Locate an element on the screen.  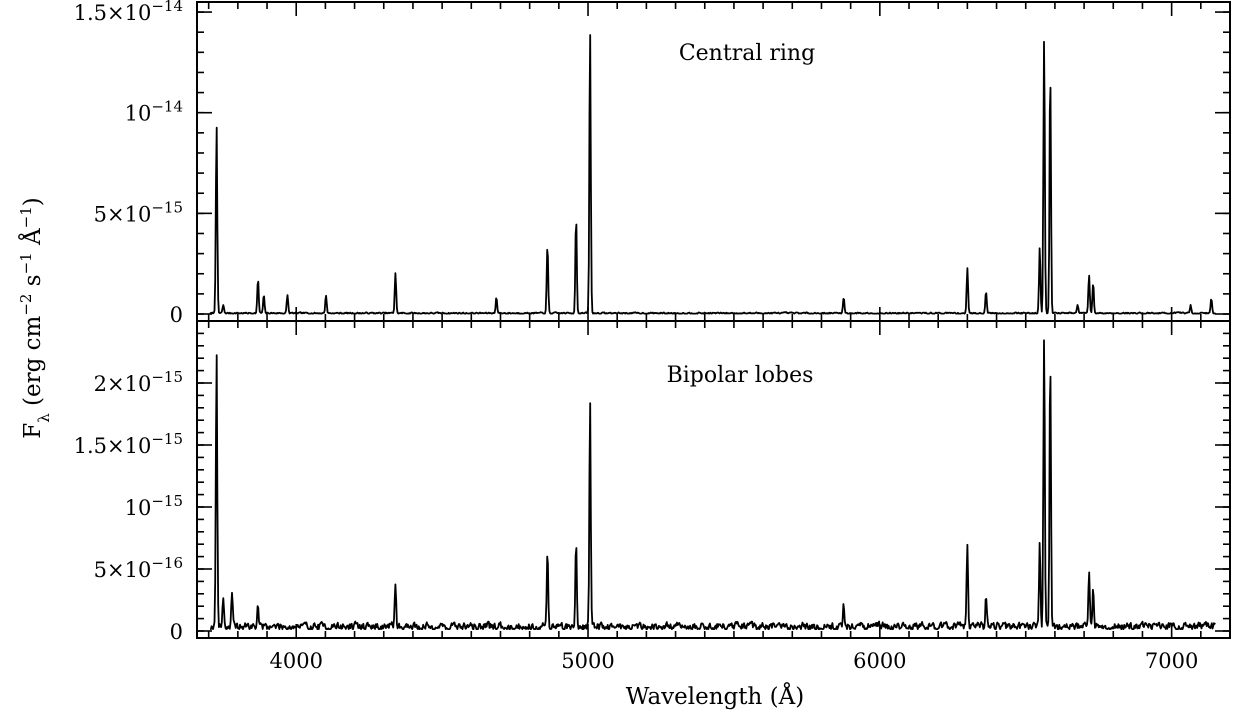
y-tick-label: 10−14 is located at coordinates (154, 112).